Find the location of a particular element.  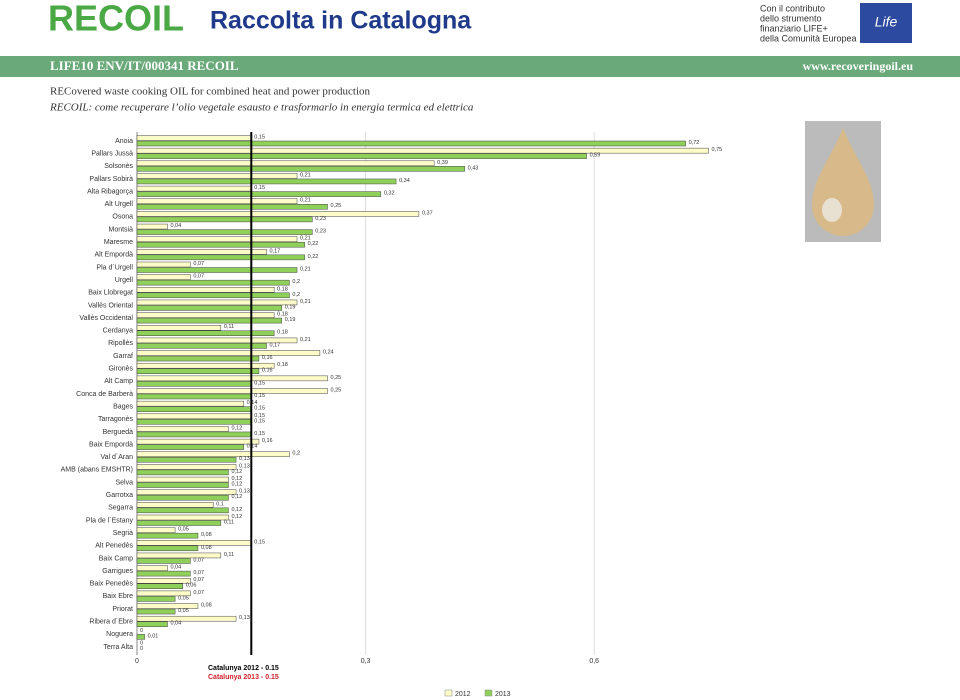

value-label: 0,34 is located at coordinates (404, 181).